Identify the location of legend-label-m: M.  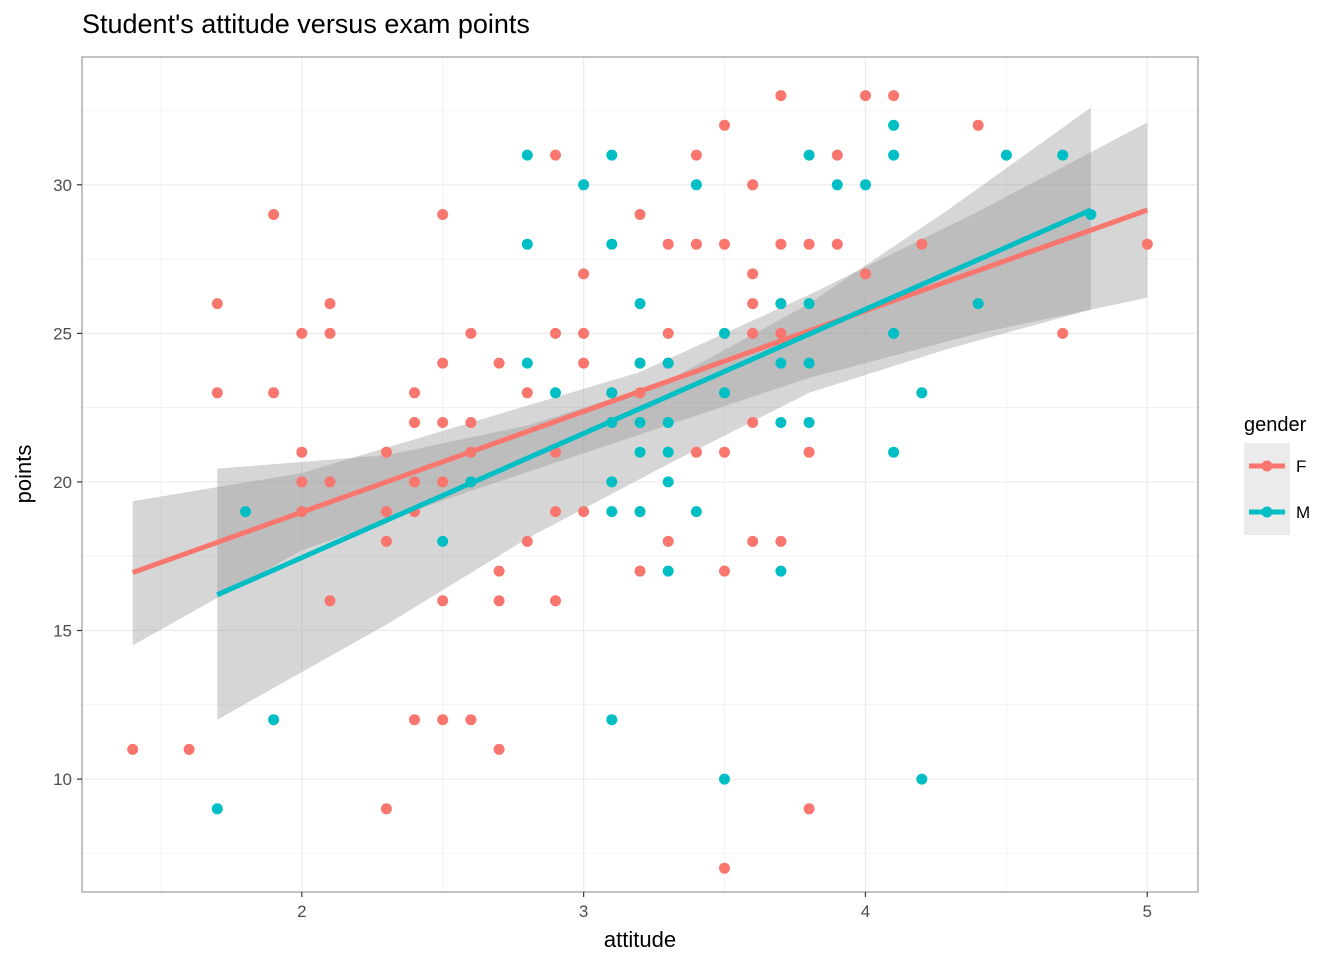
(1303, 512).